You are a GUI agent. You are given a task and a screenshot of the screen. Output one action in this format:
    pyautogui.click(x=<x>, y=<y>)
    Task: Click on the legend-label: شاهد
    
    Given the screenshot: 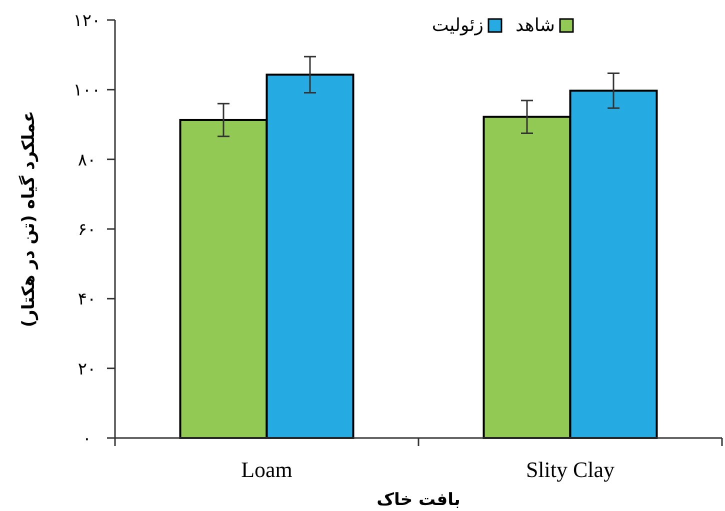 What is the action you would take?
    pyautogui.click(x=535, y=25)
    